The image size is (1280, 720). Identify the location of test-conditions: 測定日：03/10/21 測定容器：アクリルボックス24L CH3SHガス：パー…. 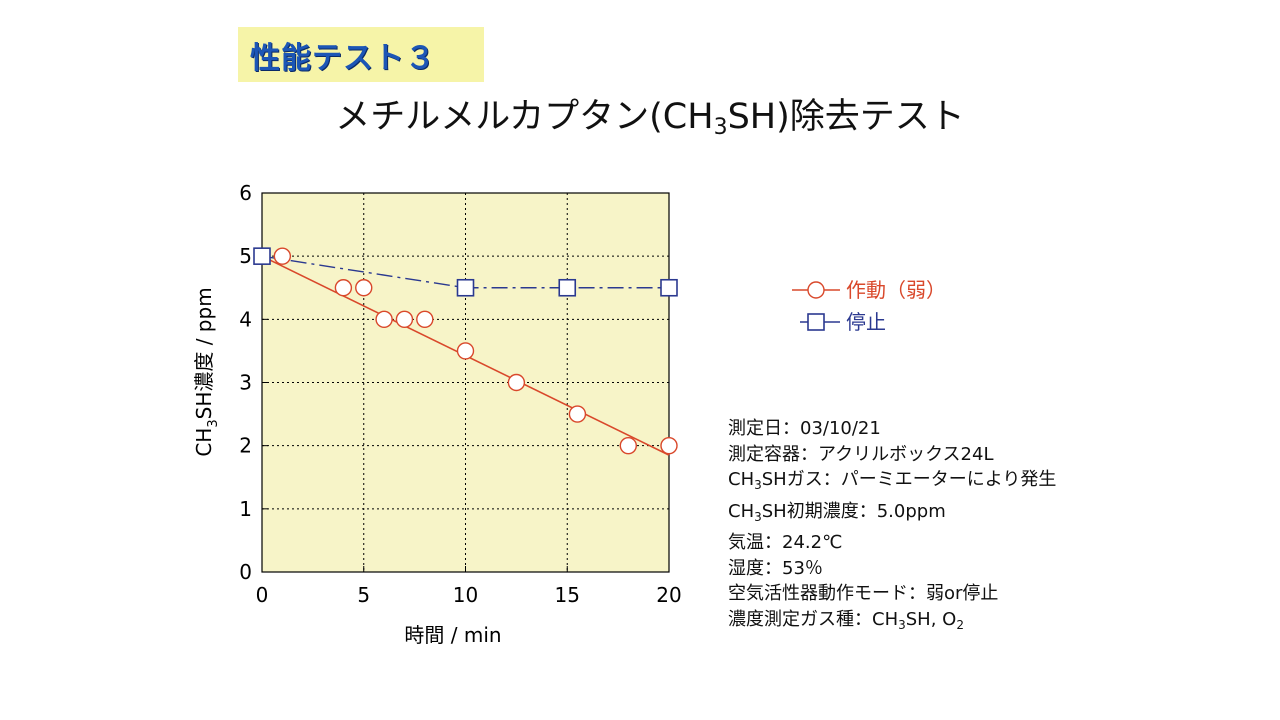
(892, 527).